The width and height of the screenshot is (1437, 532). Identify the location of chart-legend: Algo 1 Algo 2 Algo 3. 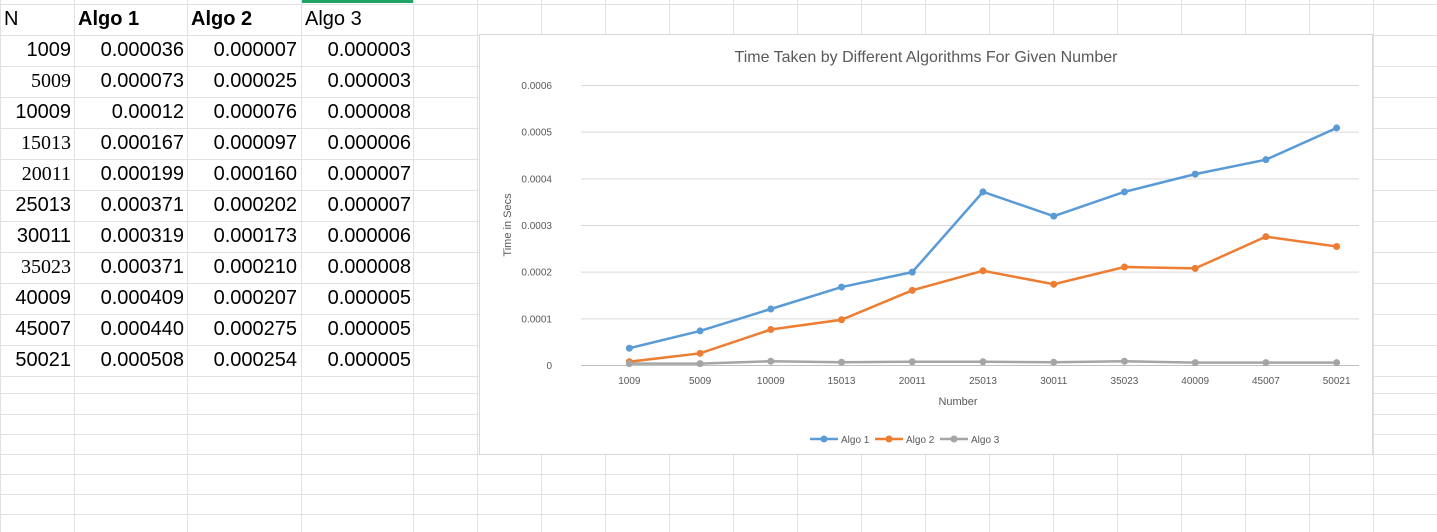
(905, 440).